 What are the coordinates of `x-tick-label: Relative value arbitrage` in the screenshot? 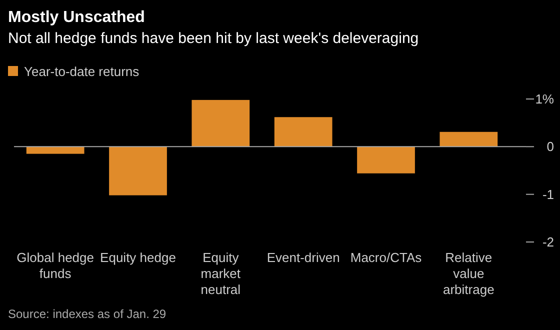 It's located at (468, 273).